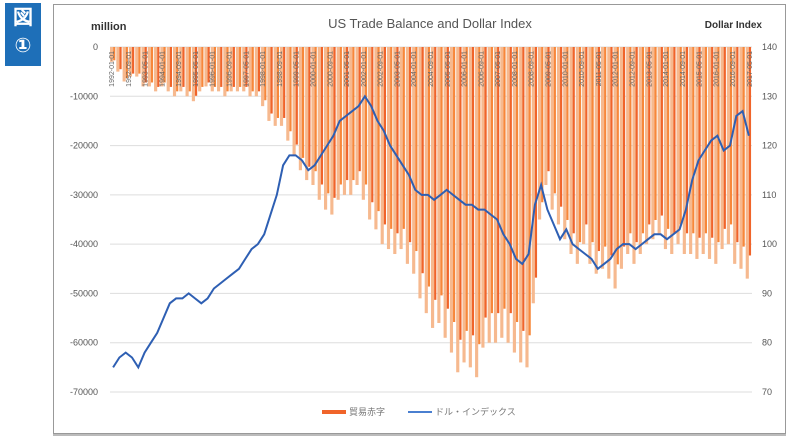 The height and width of the screenshot is (439, 800). I want to click on x-tick-label: 2000-01-01, so click(313, 69).